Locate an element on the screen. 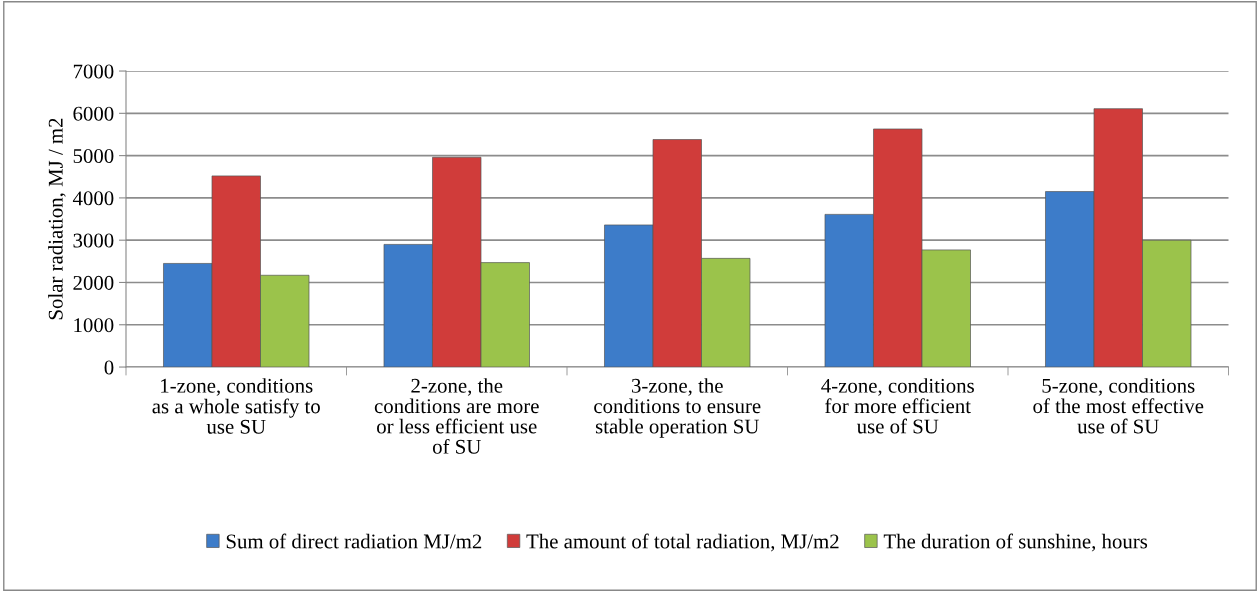  y-tick-label: 7000 is located at coordinates (93, 71).